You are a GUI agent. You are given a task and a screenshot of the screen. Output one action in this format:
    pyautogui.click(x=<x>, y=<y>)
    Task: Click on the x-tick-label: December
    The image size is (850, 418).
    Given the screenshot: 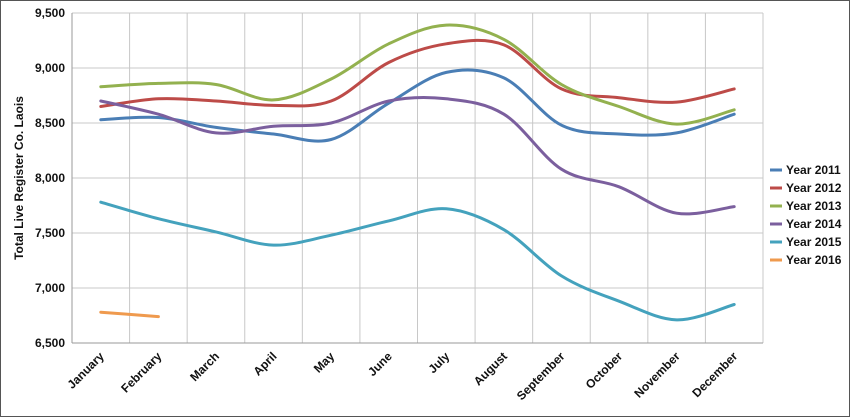 What is the action you would take?
    pyautogui.click(x=714, y=374)
    